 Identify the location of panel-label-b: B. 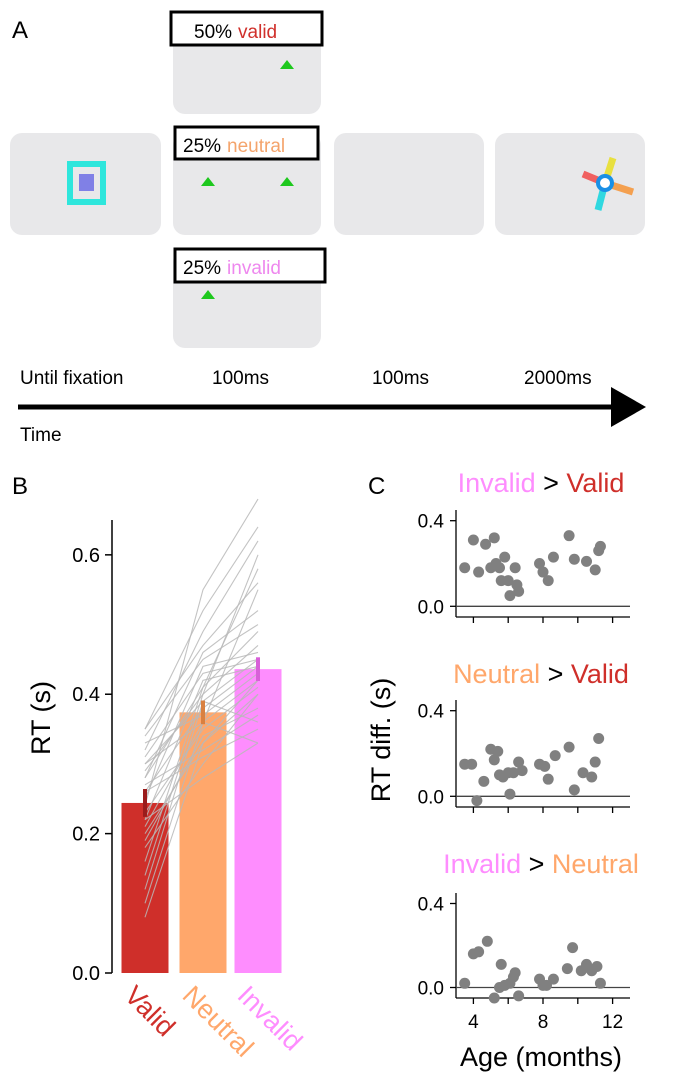
(20, 486).